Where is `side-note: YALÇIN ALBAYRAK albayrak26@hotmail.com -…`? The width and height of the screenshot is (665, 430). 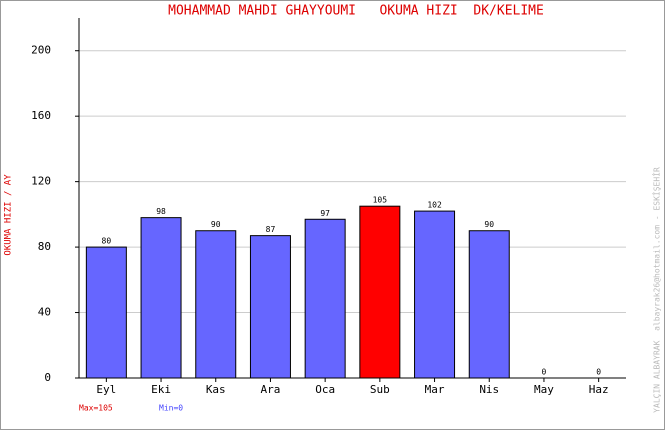
side-note: YALÇIN ALBAYRAK albayrak26@hotmail.com -… is located at coordinates (657, 290).